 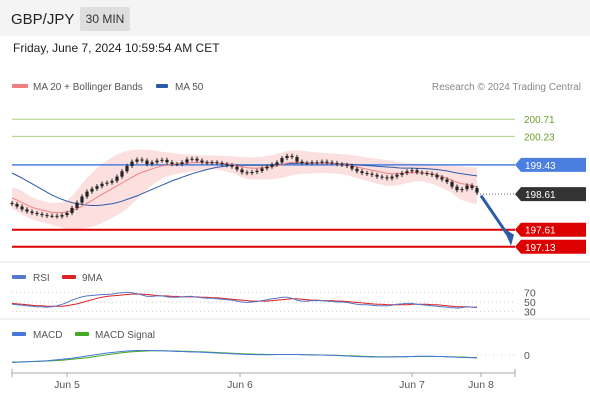 I want to click on ma20-legend-swatch, so click(x=20, y=86).